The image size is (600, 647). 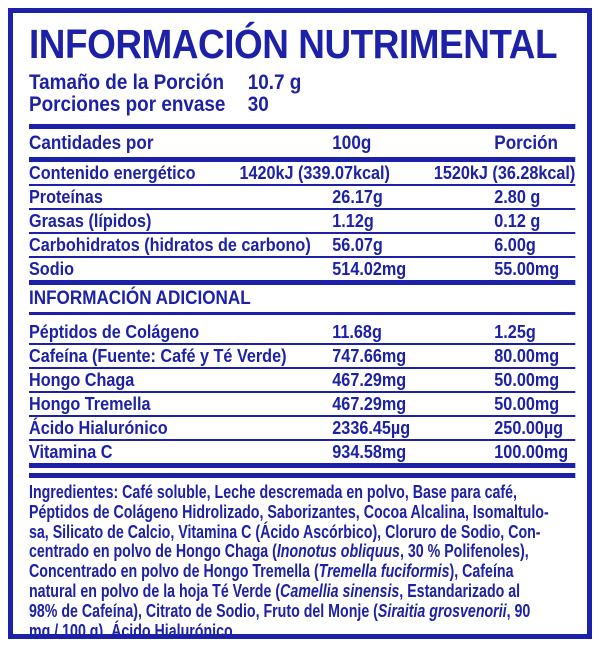 What do you see at coordinates (517, 197) in the screenshot?
I see `nutrient-per-portion-value: 2.80 g` at bounding box center [517, 197].